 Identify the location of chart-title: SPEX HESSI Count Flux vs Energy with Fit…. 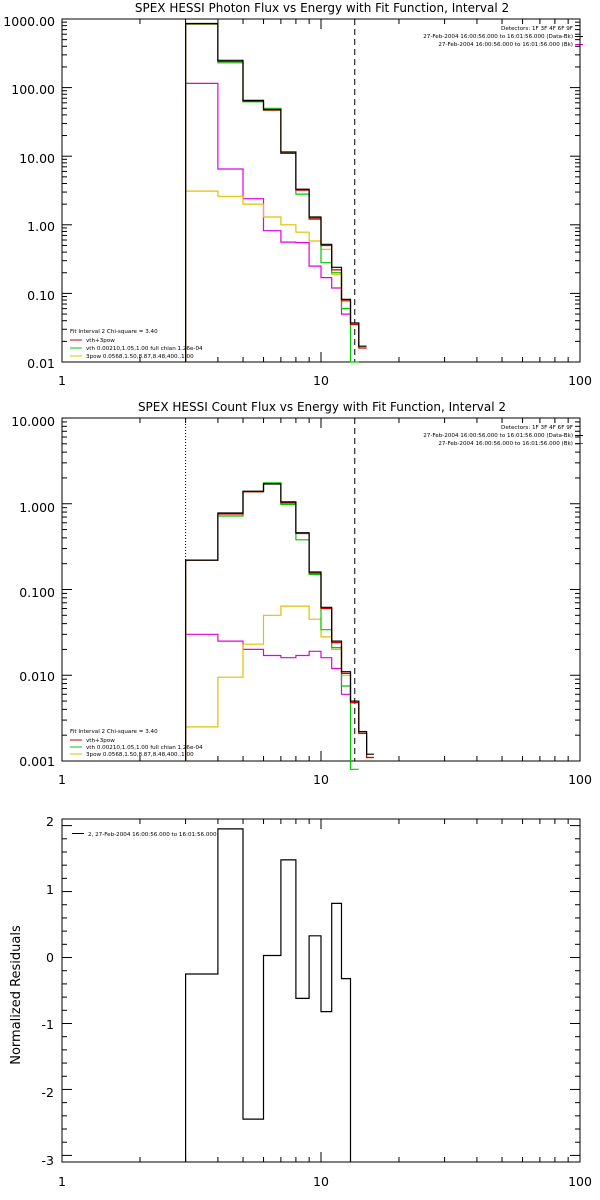
(322, 407).